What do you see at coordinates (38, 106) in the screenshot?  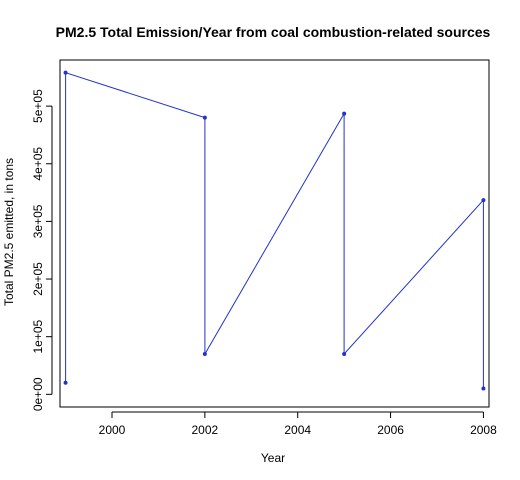 I see `y-tick-label: 5e+05` at bounding box center [38, 106].